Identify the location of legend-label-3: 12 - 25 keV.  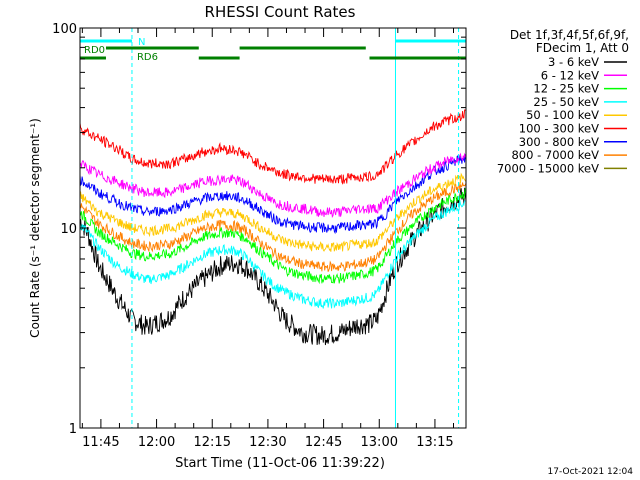
(566, 89).